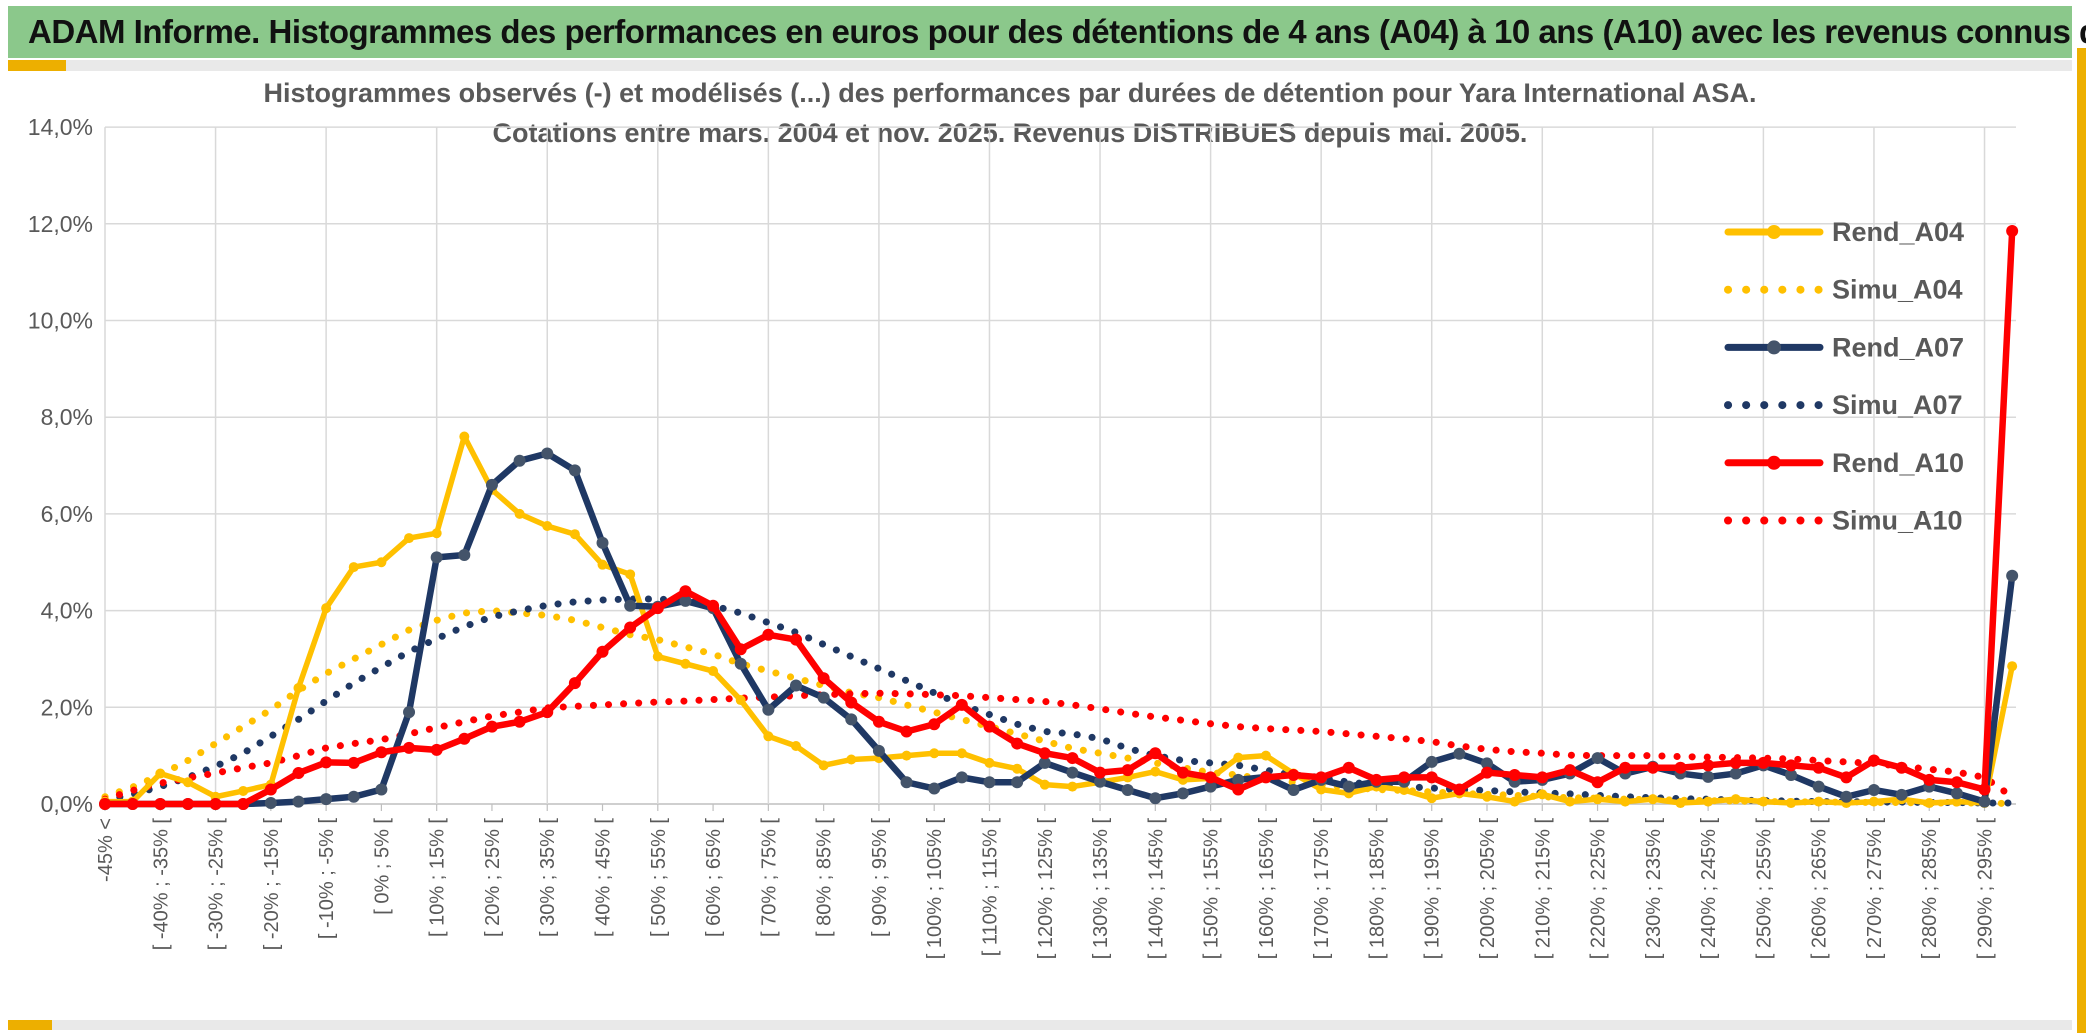  I want to click on top-scroll-strip, so click(1040, 65).